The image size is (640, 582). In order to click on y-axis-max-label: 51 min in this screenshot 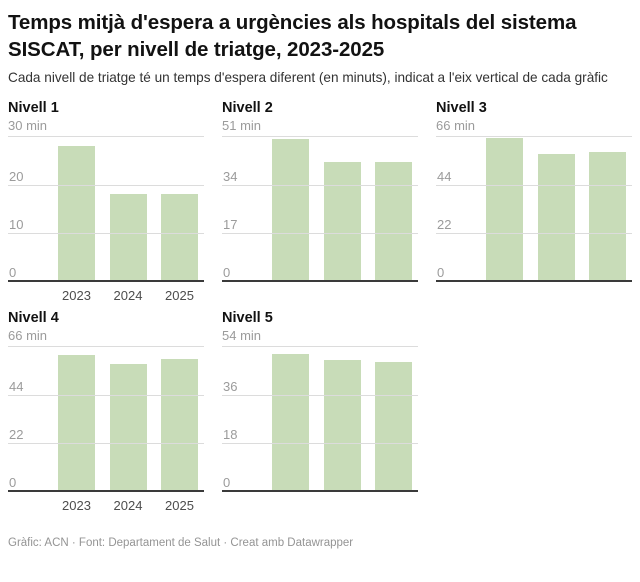, I will do `click(242, 126)`.